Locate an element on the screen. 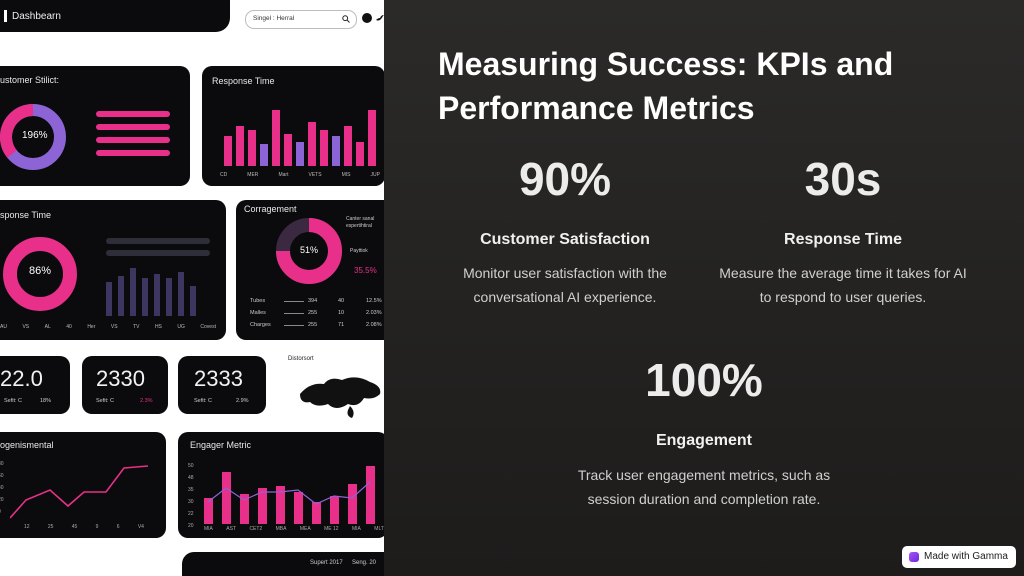  dashboard-footer: Supert 2017 Seng. 20 is located at coordinates (283, 564).